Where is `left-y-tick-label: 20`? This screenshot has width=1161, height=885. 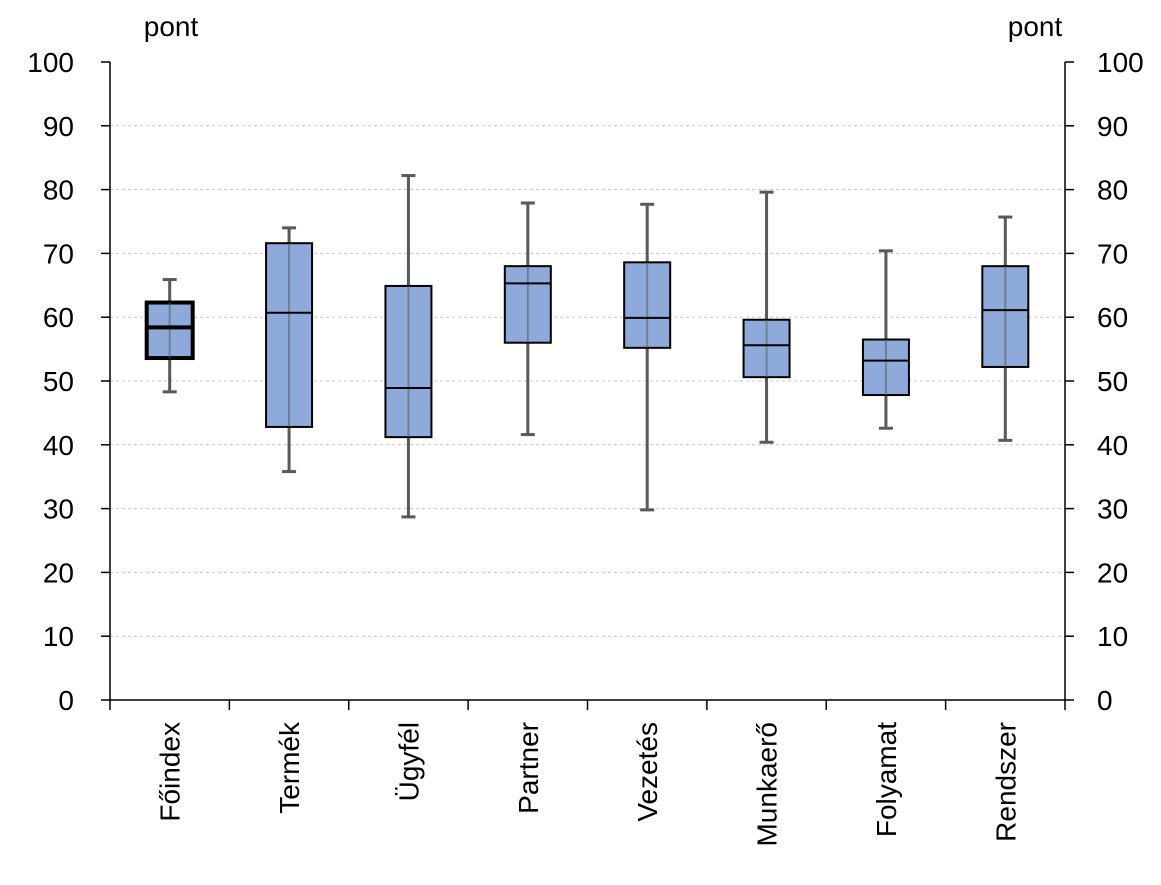
left-y-tick-label: 20 is located at coordinates (58, 572).